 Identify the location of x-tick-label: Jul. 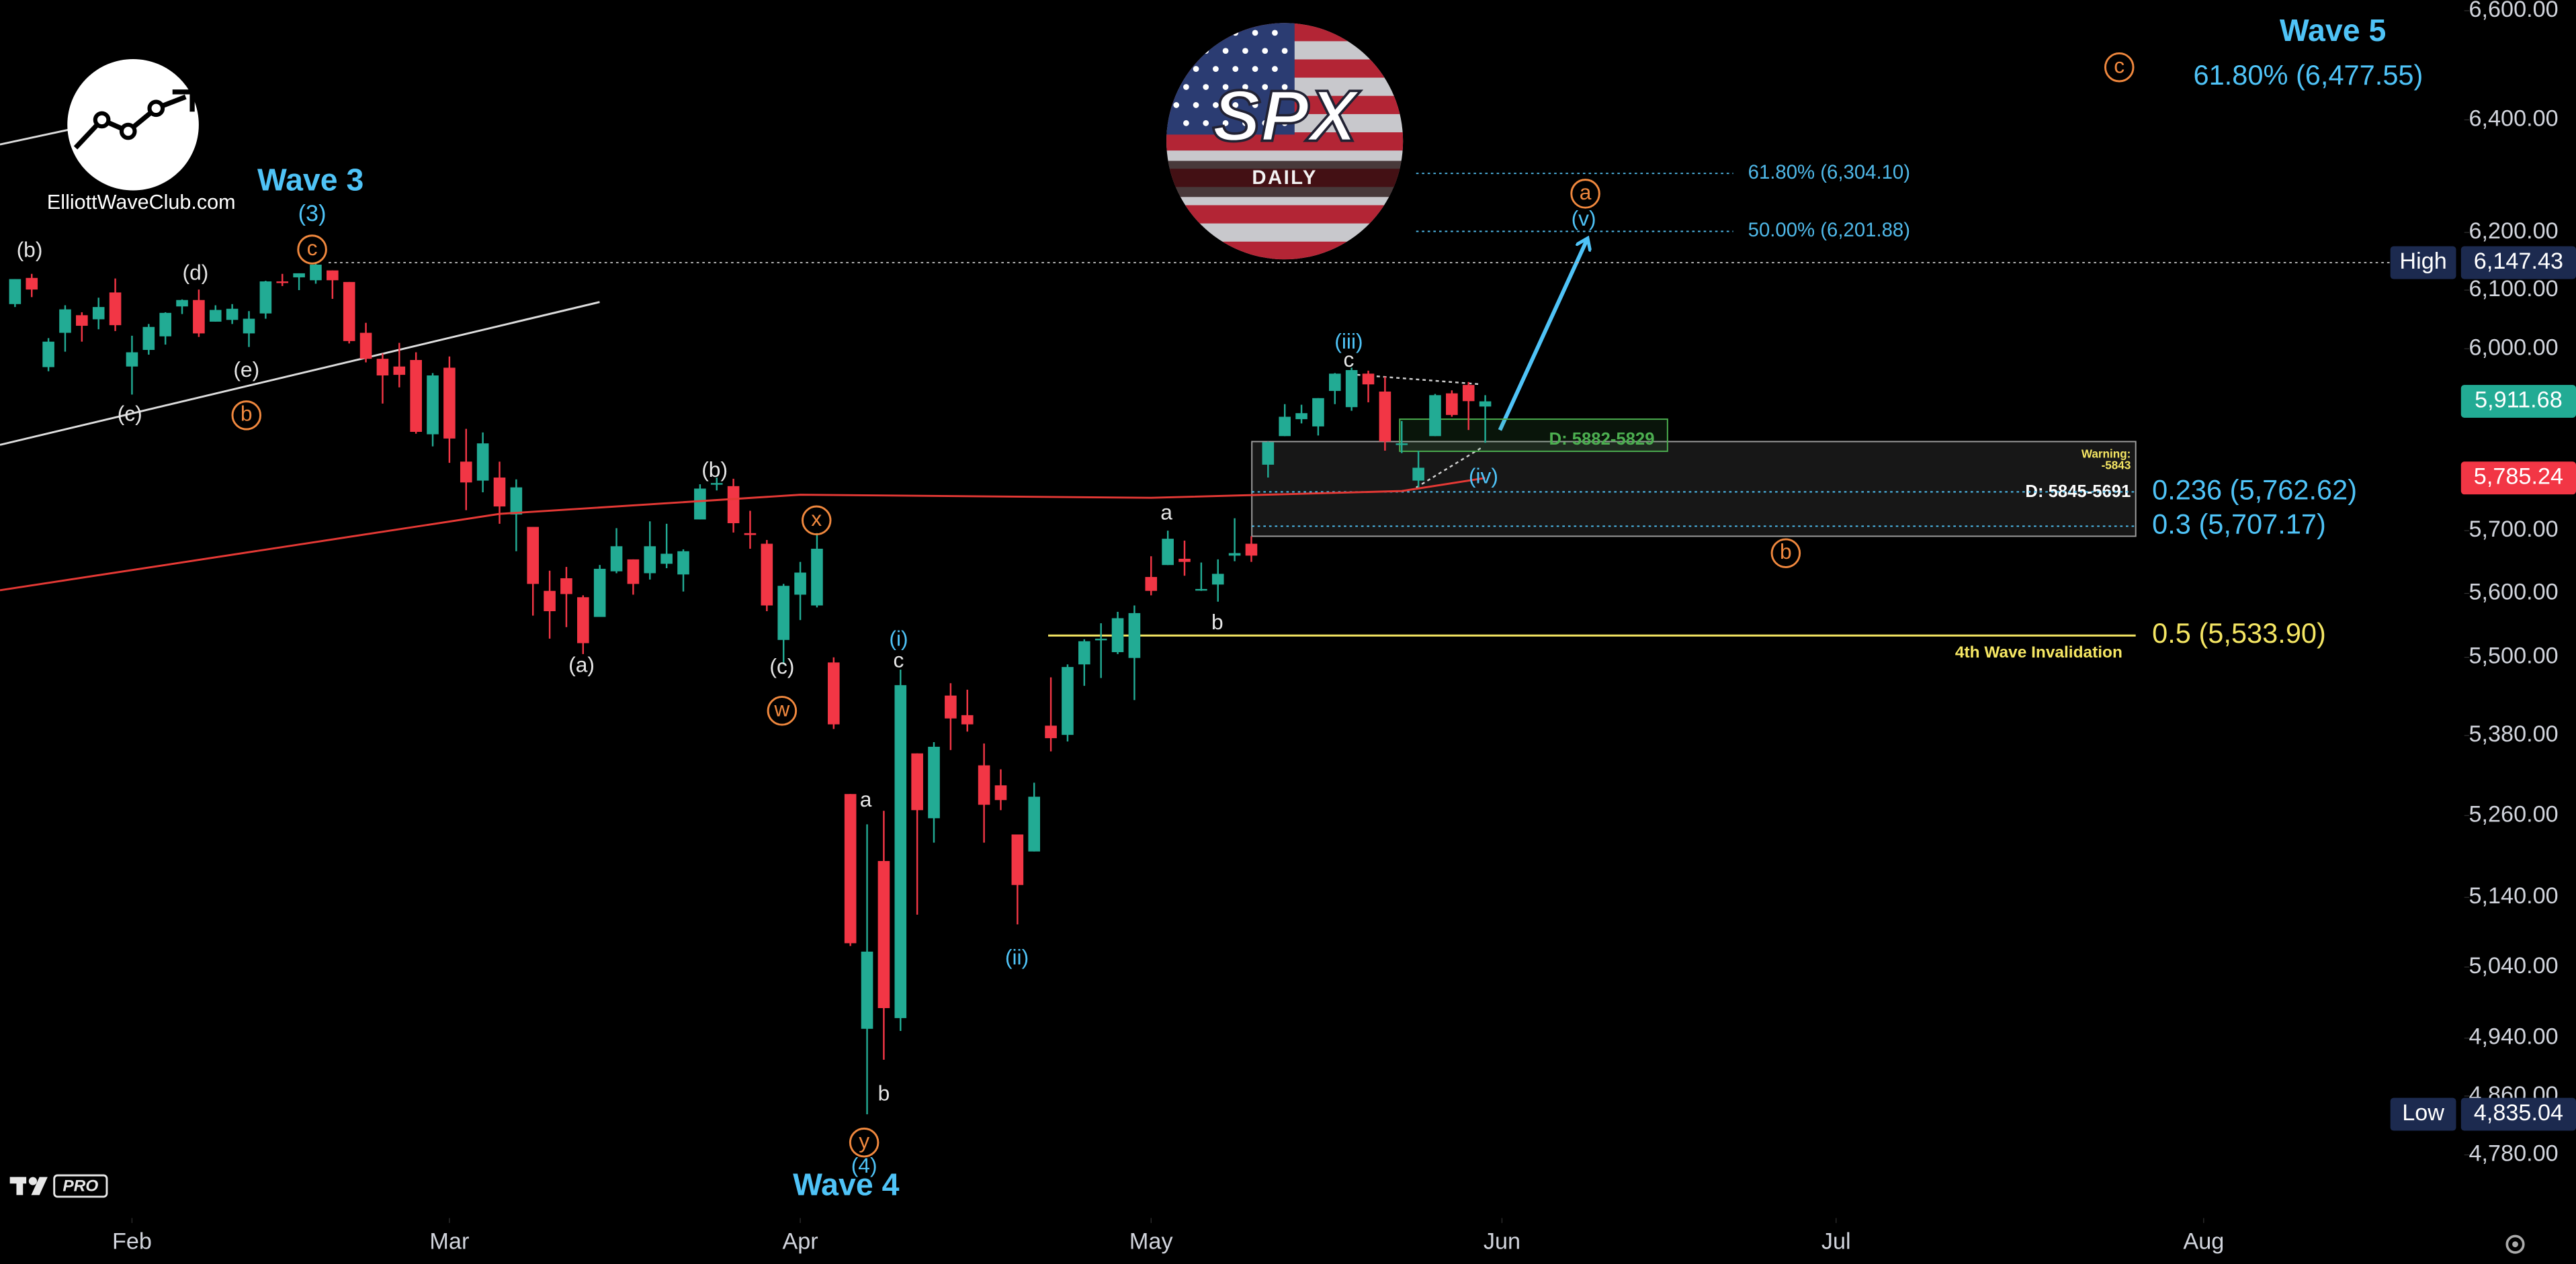
(1836, 1241).